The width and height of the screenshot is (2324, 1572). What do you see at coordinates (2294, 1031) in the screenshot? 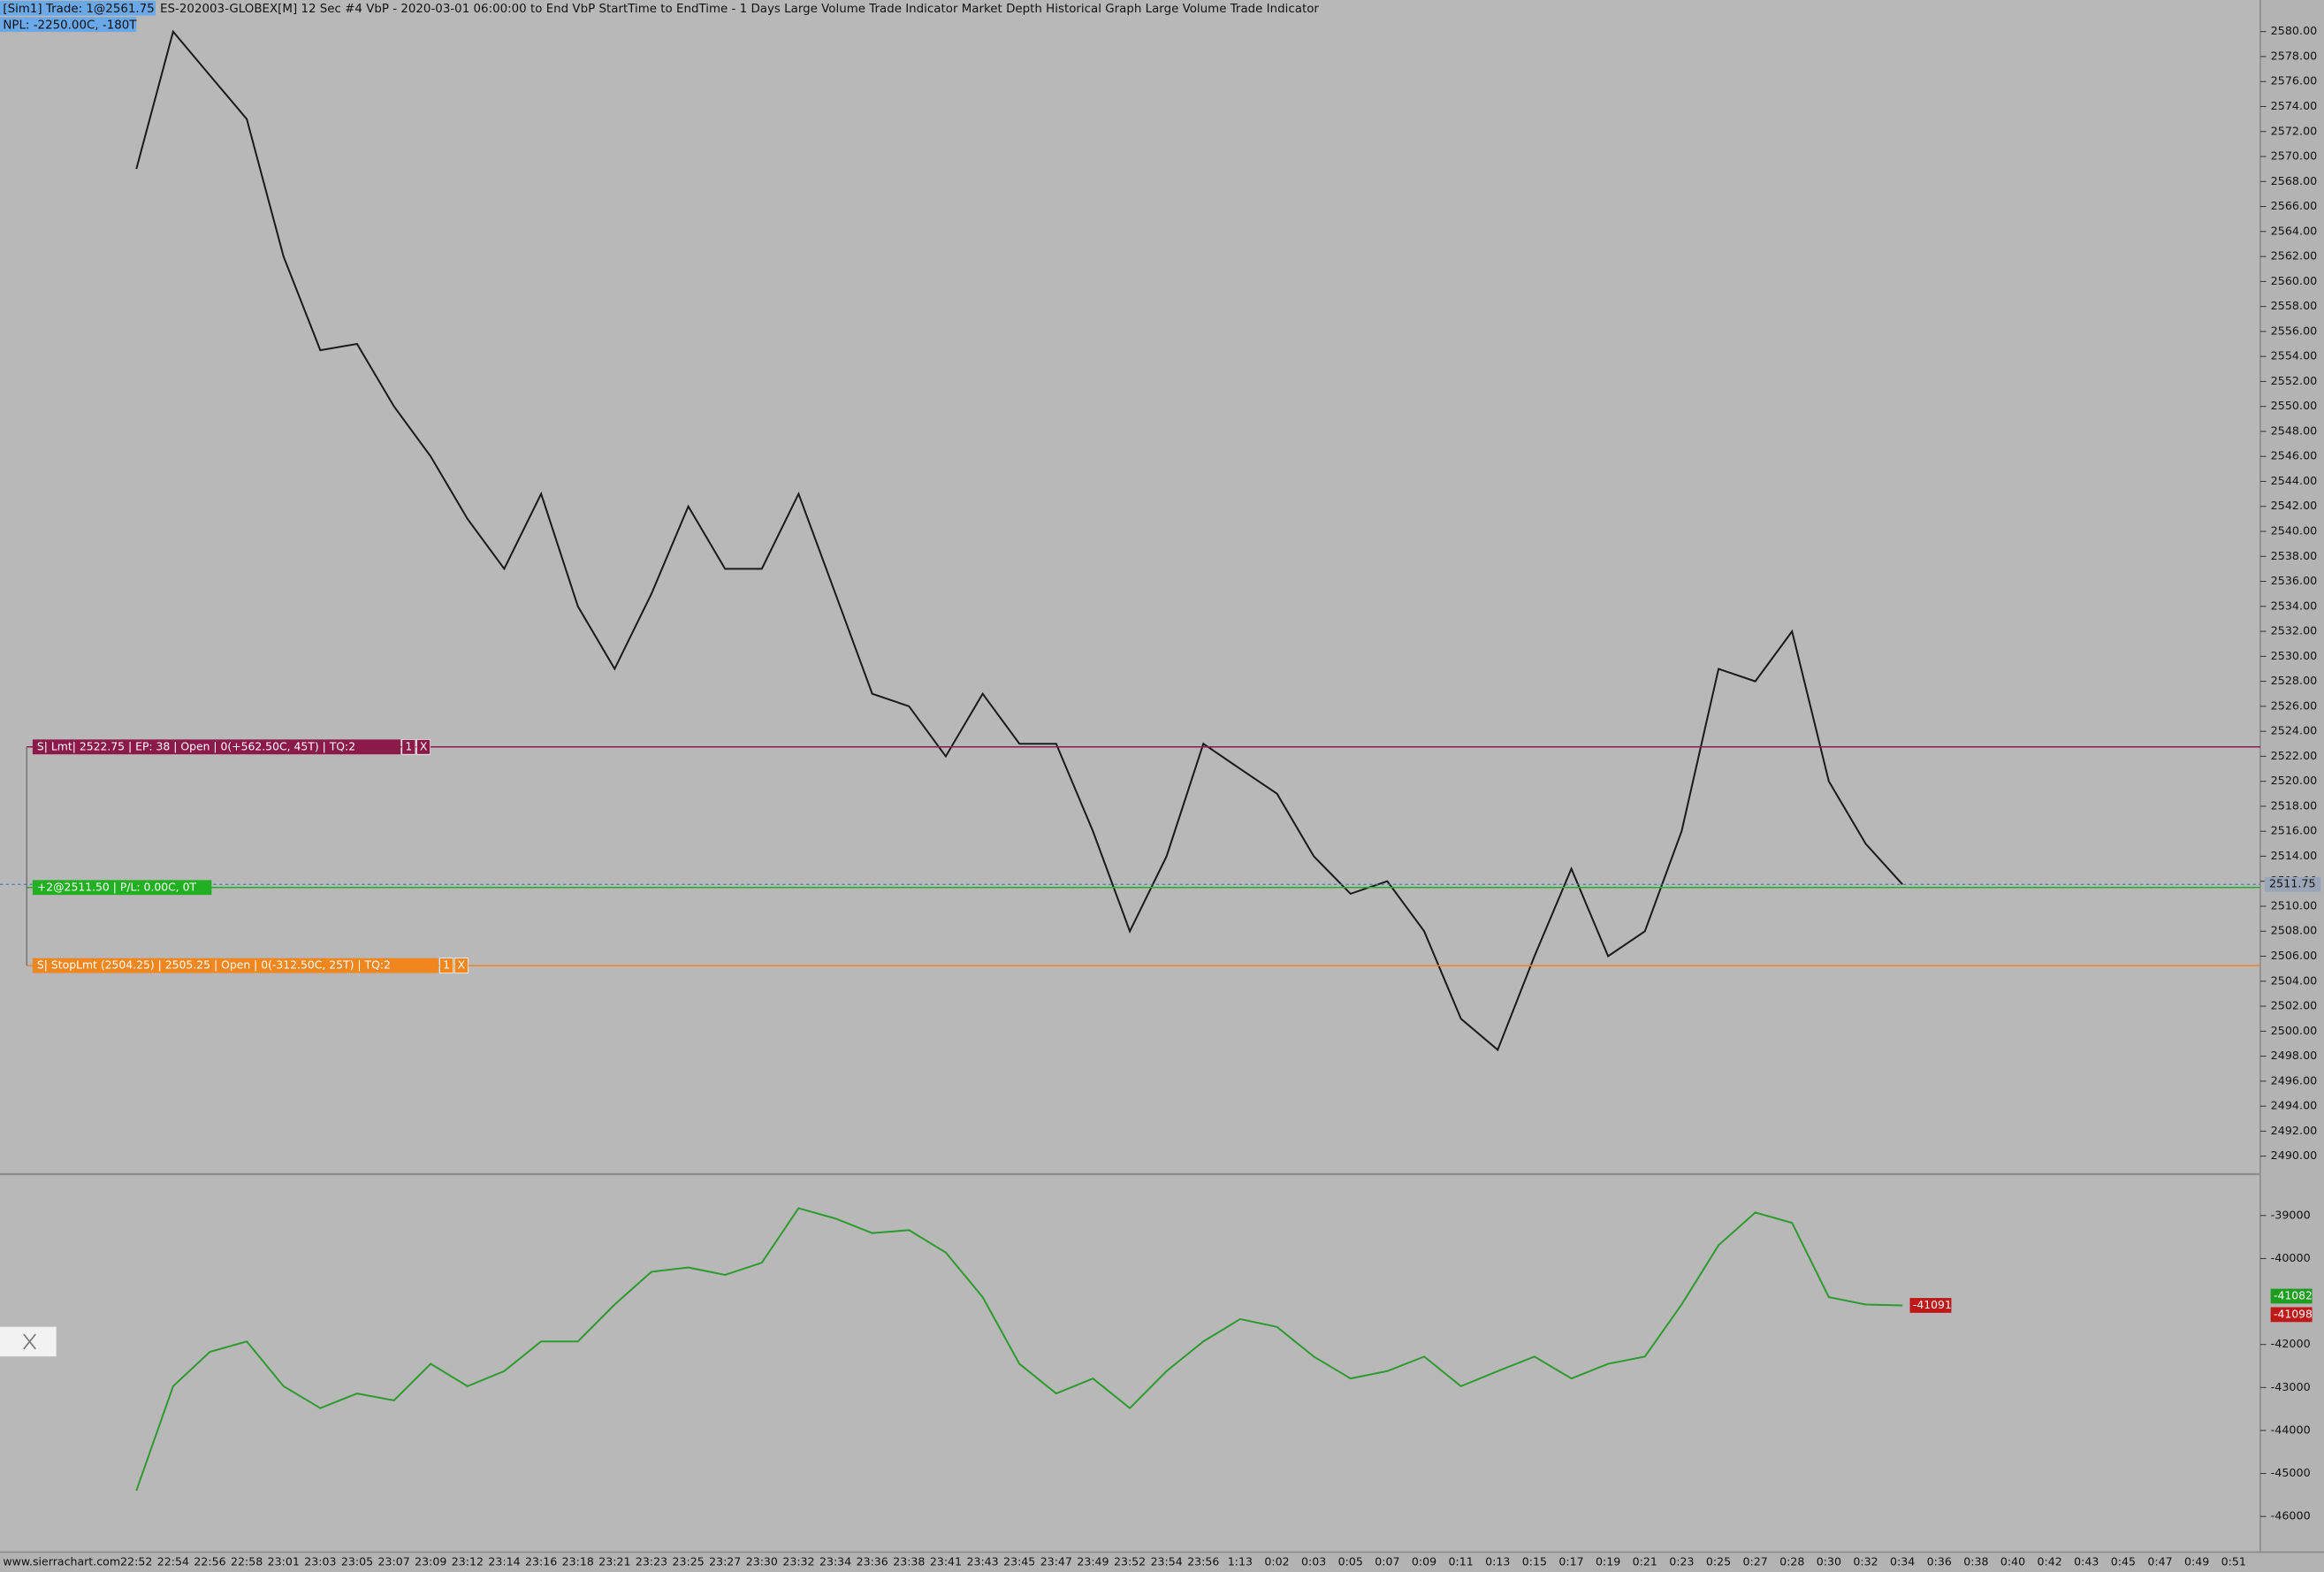
I see `y-tick-label: 2500.00` at bounding box center [2294, 1031].